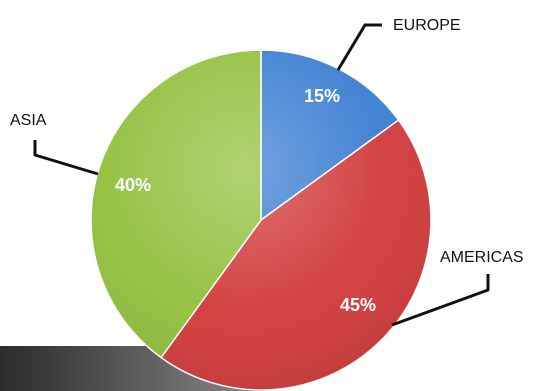 The height and width of the screenshot is (391, 560). Describe the element at coordinates (133, 185) in the screenshot. I see `pct-label-asia: 40%` at that location.